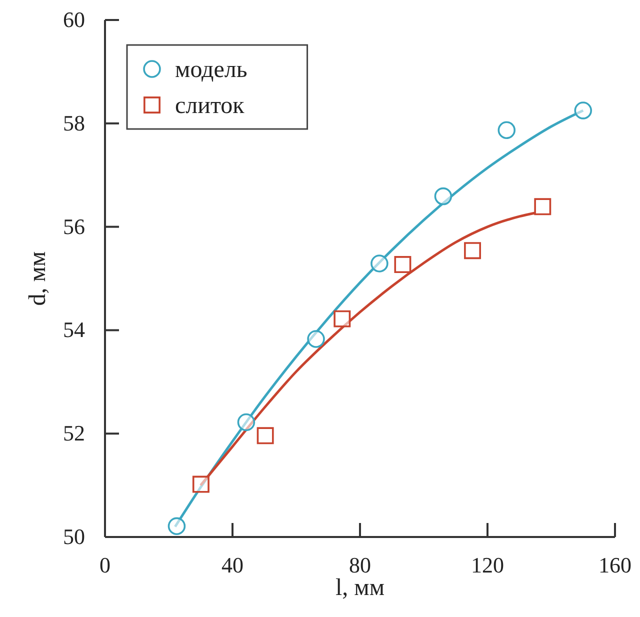  Describe the element at coordinates (74, 123) in the screenshot. I see `y-tick-label: 58` at that location.